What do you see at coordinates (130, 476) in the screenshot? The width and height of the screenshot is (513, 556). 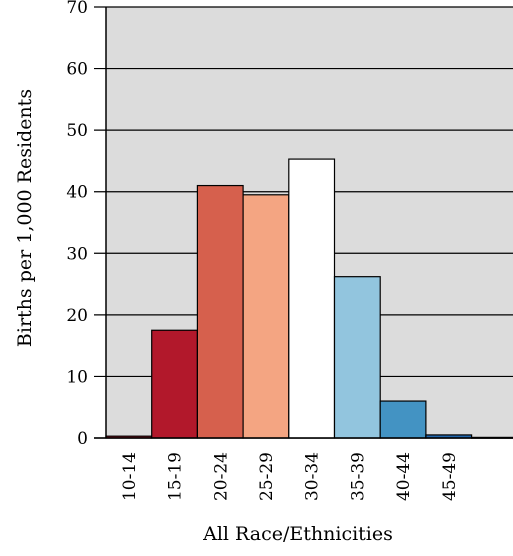 I see `x-tick-label: 10-14` at bounding box center [130, 476].